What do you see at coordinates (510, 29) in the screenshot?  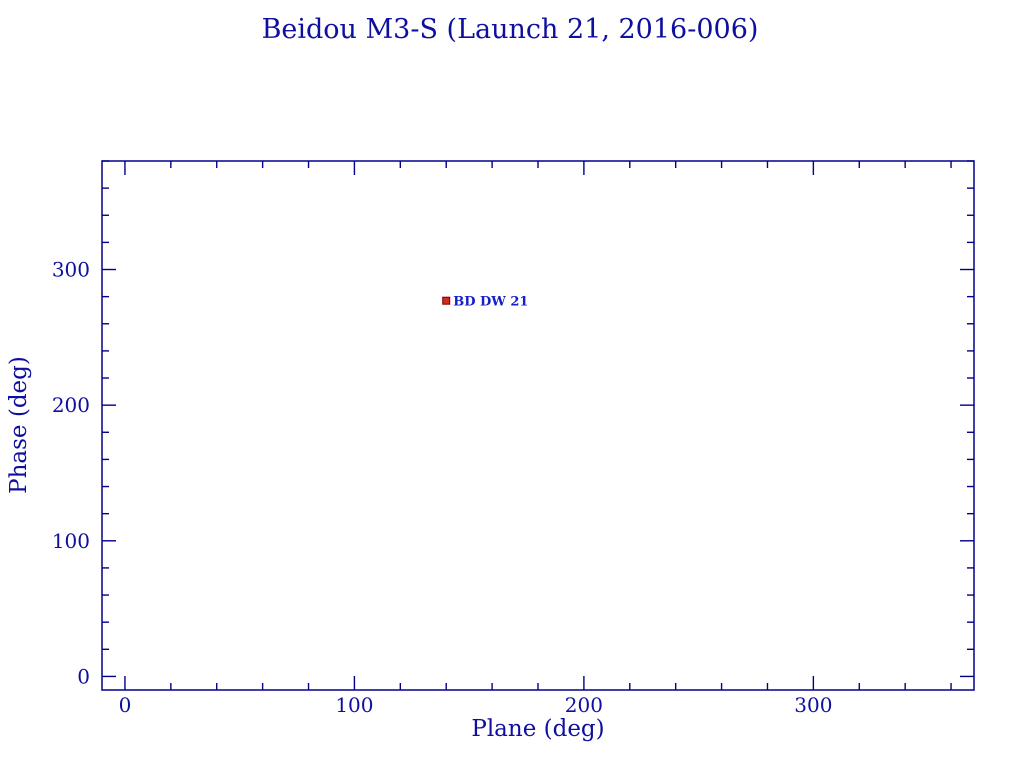 I see `chart-title: Beidou M3-S (Launch 21, 2016-006)` at bounding box center [510, 29].